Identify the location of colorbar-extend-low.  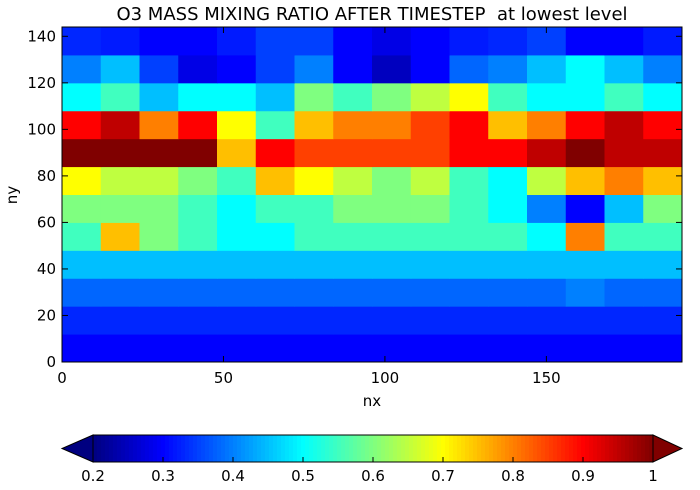
(77, 448).